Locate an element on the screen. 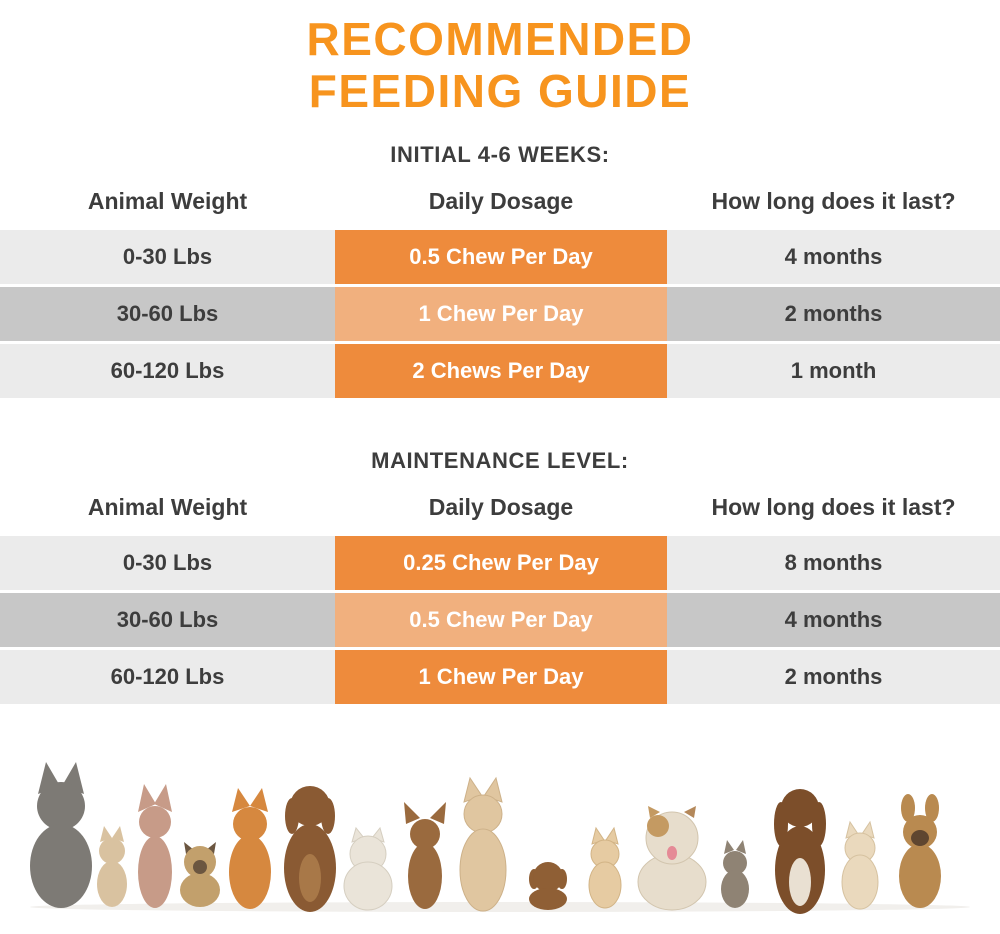 The image size is (1000, 934). dosage-cell: 0.25 Chew Per Day is located at coordinates (501, 562).